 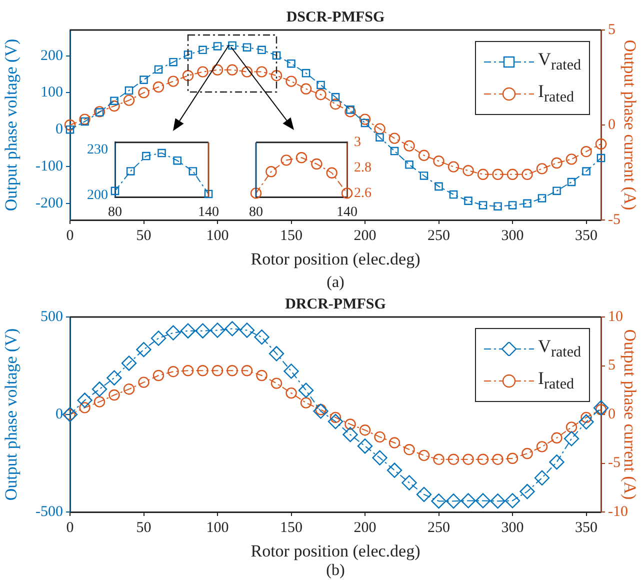 What do you see at coordinates (144, 236) in the screenshot?
I see `x-tick-label: 50` at bounding box center [144, 236].